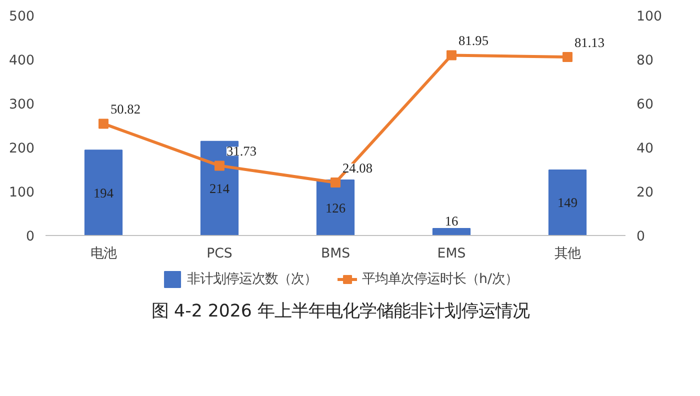  What do you see at coordinates (640, 237) in the screenshot?
I see `y2-tick-label: 0` at bounding box center [640, 237].